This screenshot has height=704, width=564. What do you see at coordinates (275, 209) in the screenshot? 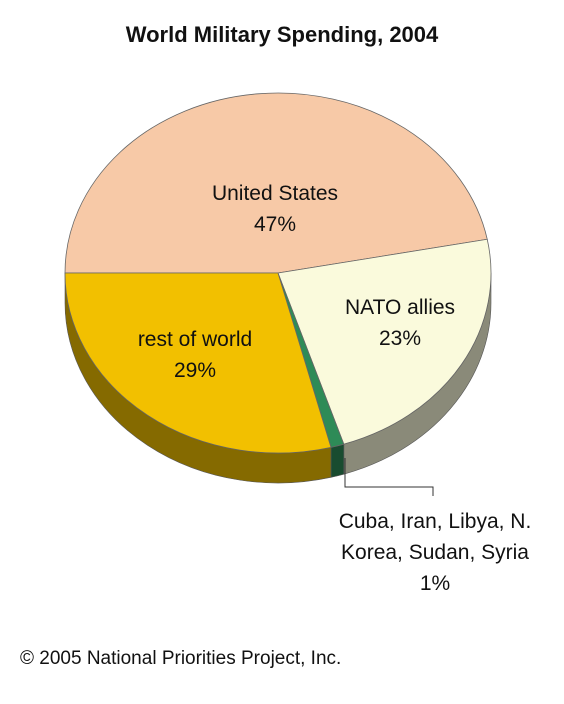
I see `slice-label: United States 47%` at bounding box center [275, 209].